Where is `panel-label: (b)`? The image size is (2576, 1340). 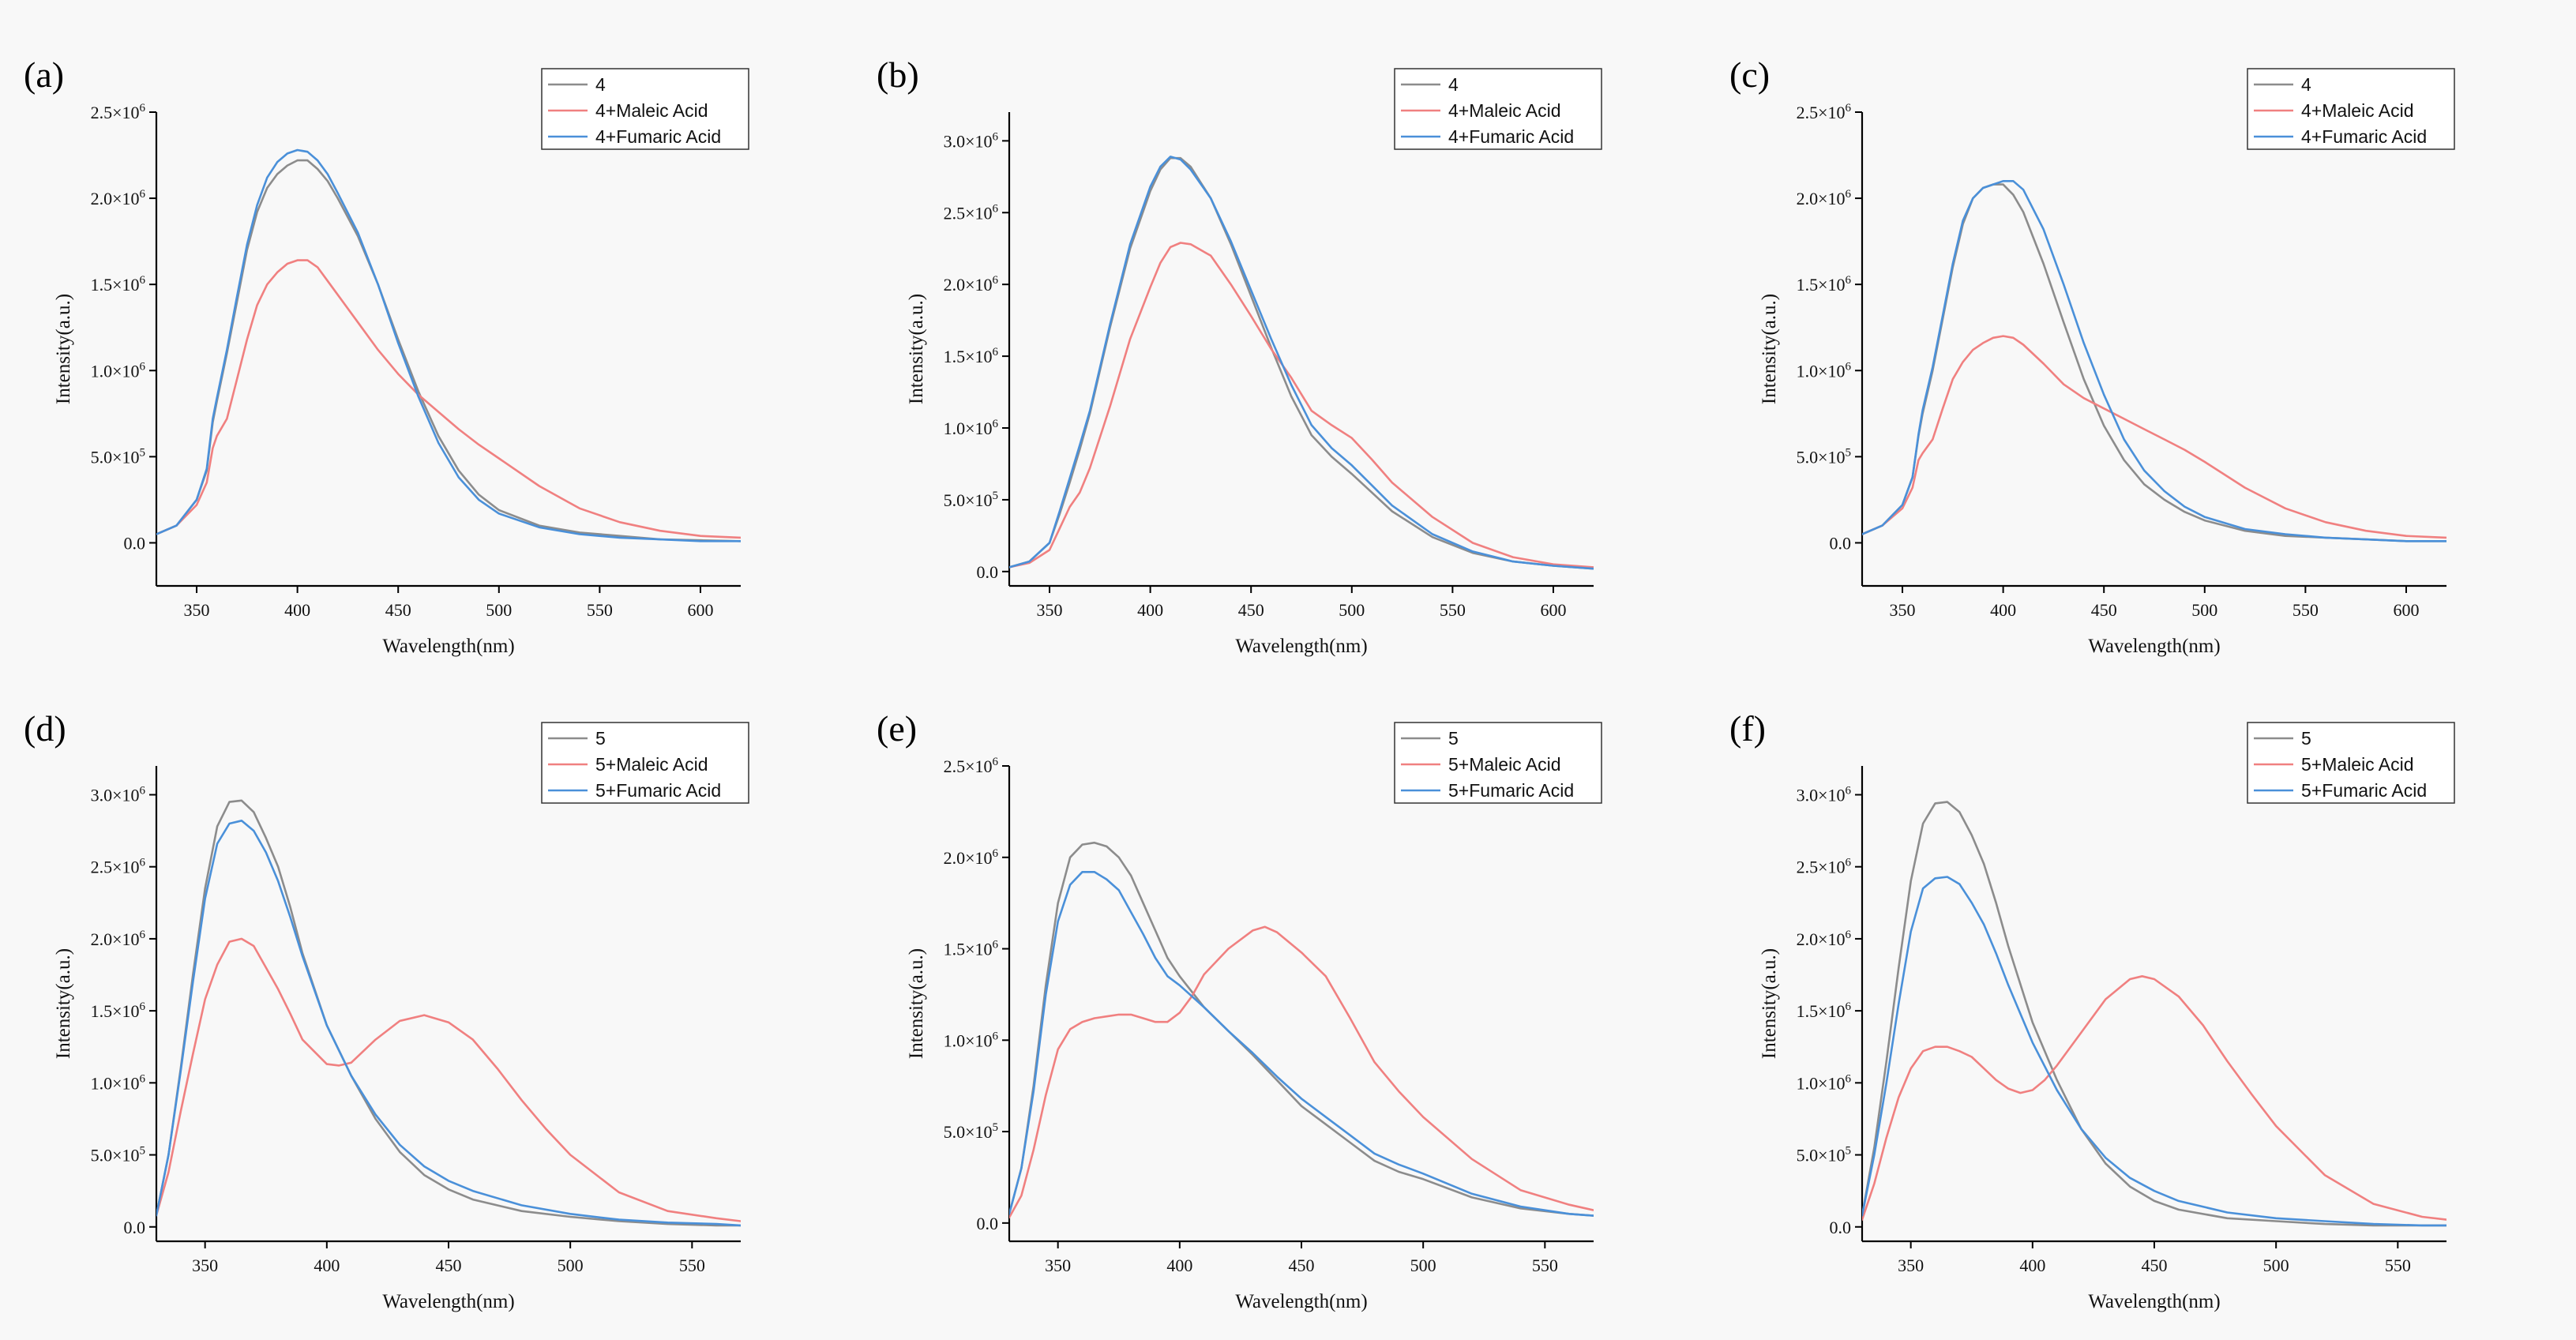
panel-label: (b) is located at coordinates (898, 74).